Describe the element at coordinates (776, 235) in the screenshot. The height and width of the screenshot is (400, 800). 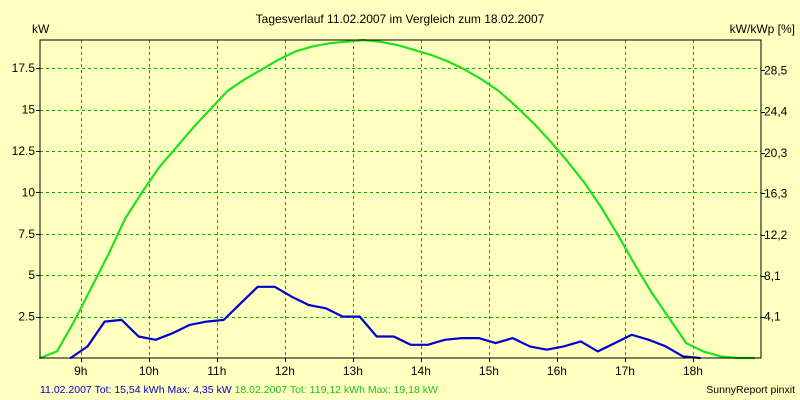
I see `y2-tick-label: 12,2` at that location.